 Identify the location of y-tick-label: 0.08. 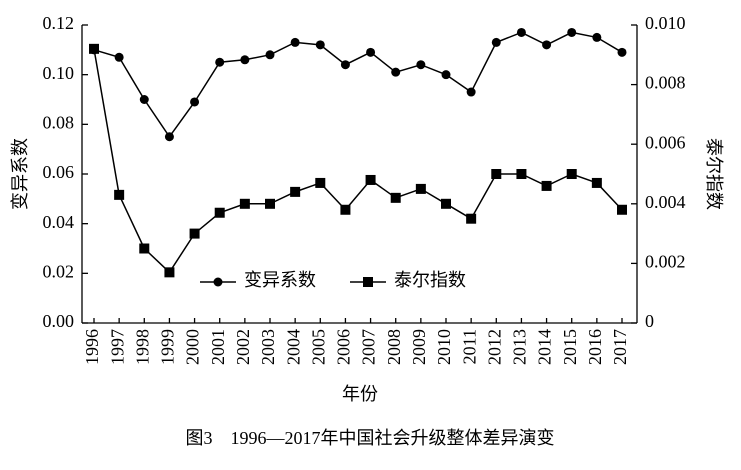
(59, 122).